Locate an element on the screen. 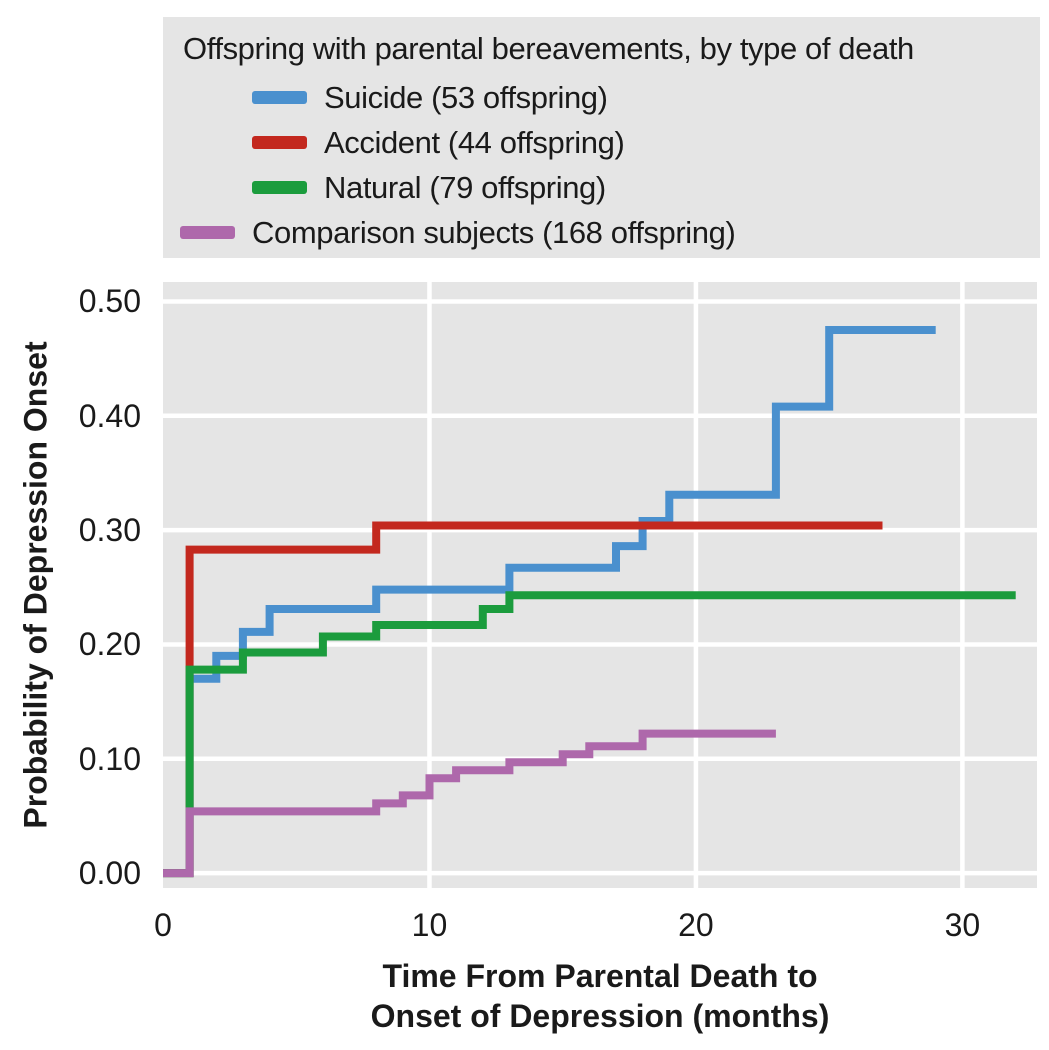 The height and width of the screenshot is (1050, 1049). x-axis-title-line2: Onset of Depression (months) is located at coordinates (600, 1016).